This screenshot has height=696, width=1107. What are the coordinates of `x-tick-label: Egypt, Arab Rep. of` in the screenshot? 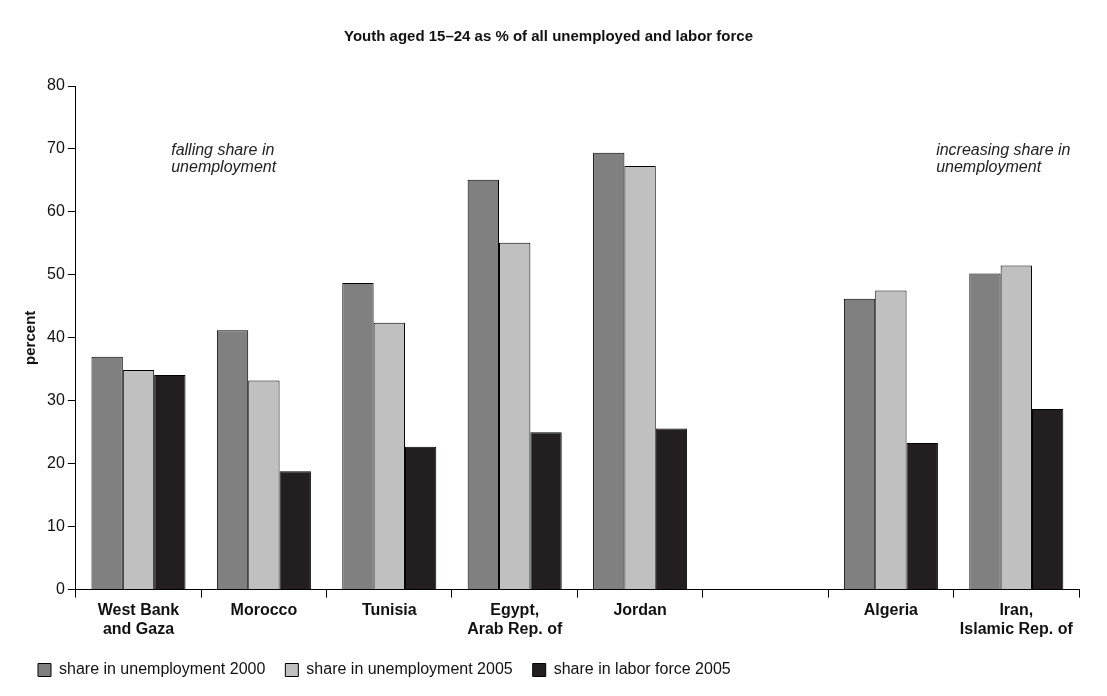 It's located at (515, 618).